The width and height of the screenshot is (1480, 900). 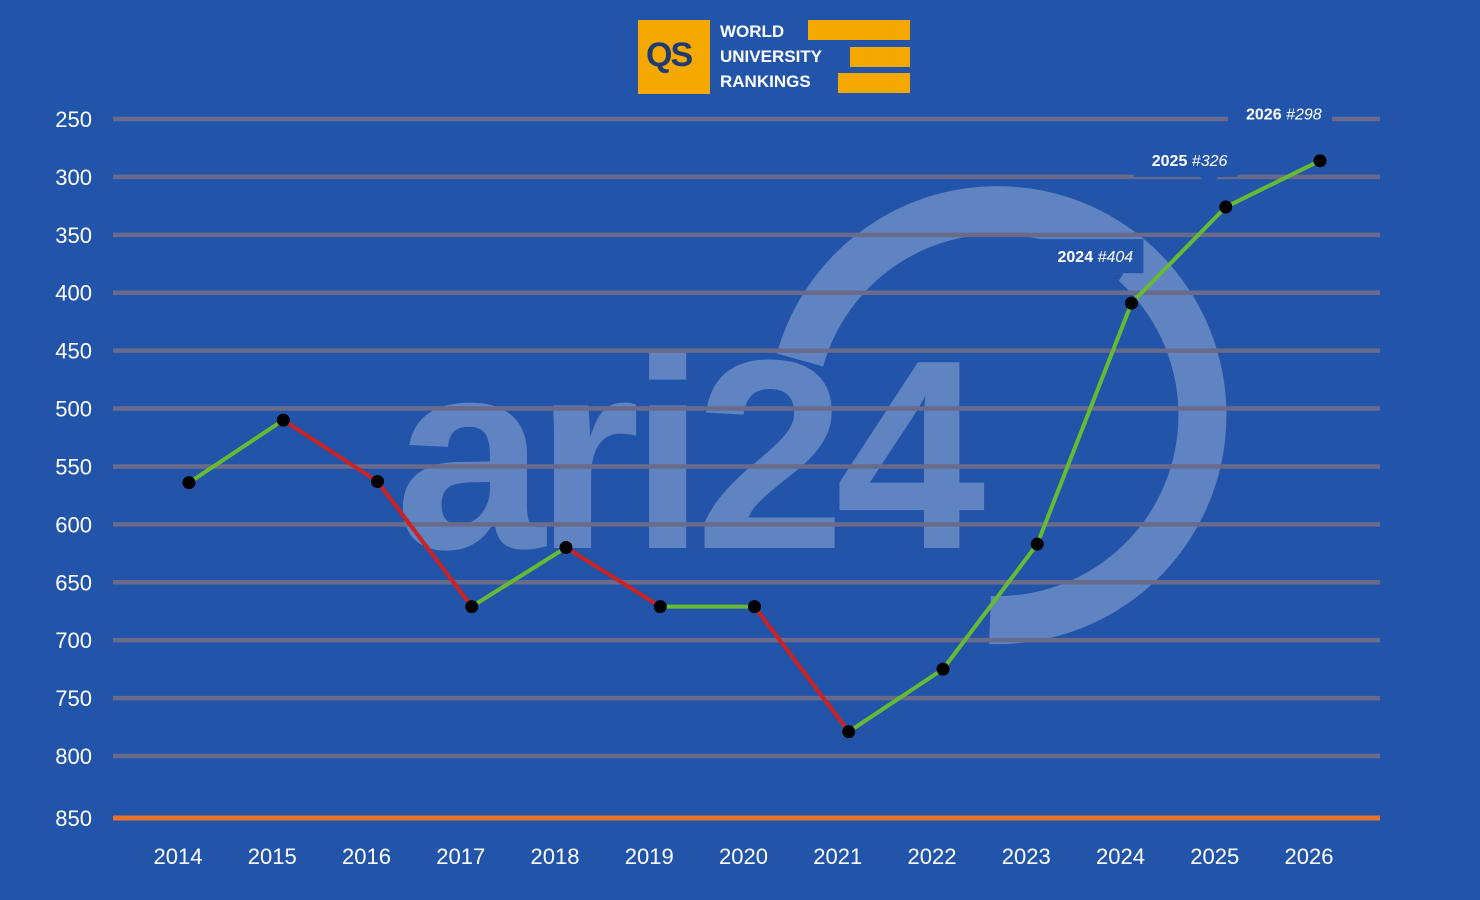 I want to click on y-tick-300: 300, so click(x=73, y=177).